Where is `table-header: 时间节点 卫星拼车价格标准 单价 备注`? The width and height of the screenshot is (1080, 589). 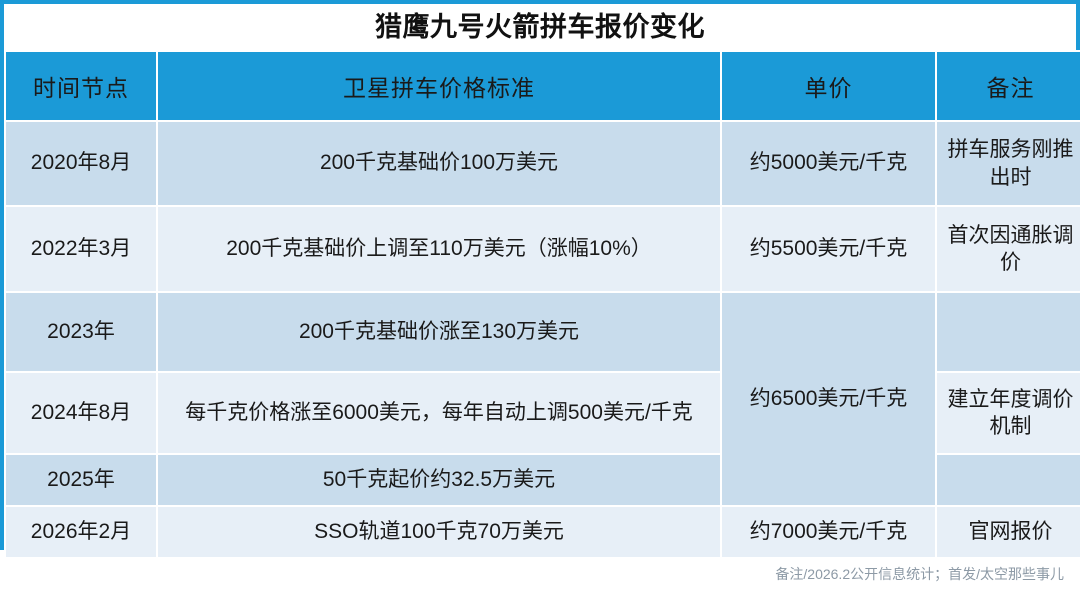
table-header: 时间节点 卫星拼车价格标准 单价 备注 is located at coordinates (543, 86).